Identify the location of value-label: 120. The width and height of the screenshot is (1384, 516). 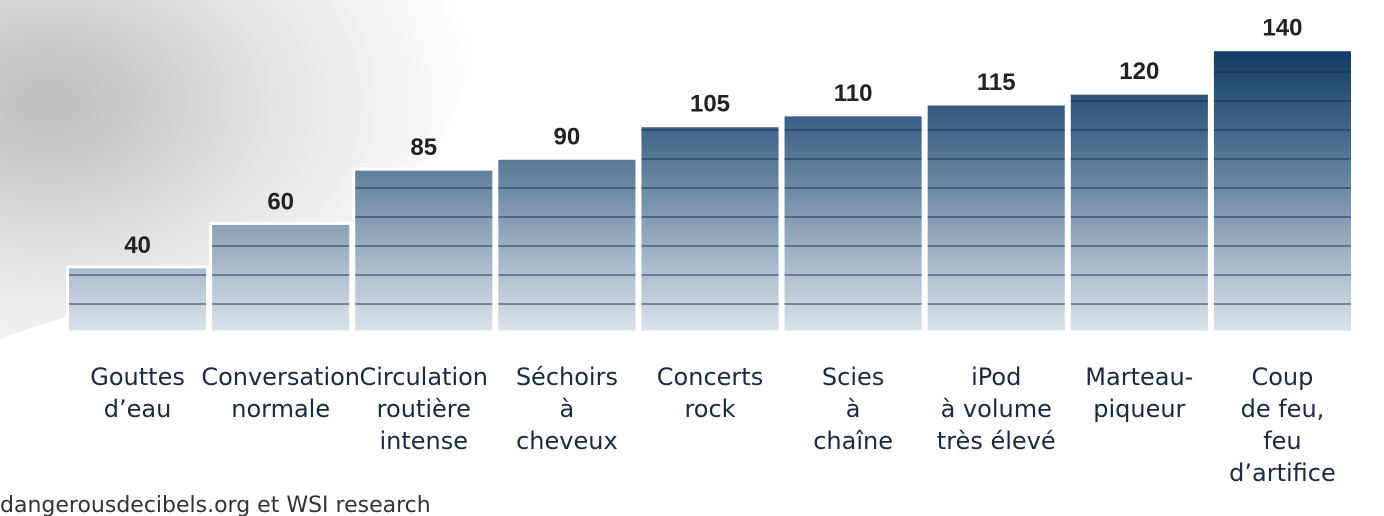
(1139, 71).